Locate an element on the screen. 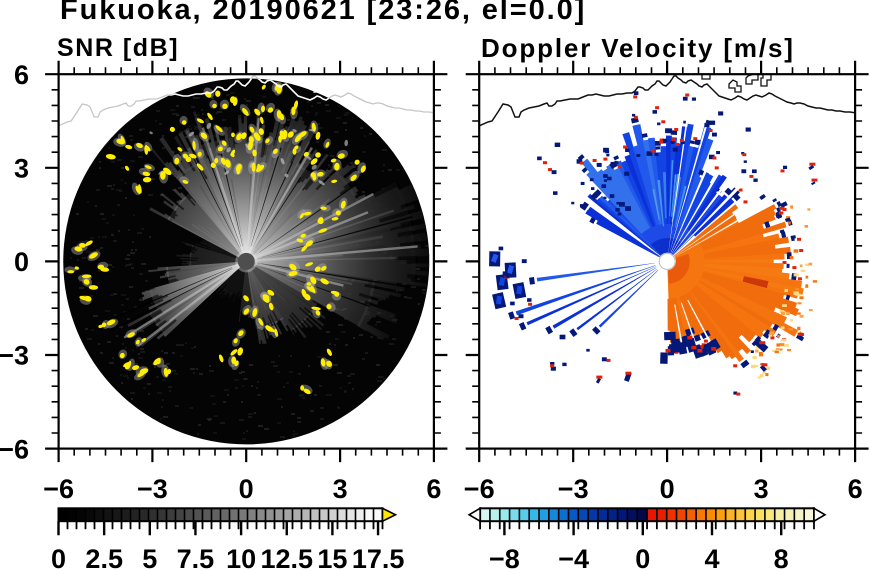  svg-text: −4 is located at coordinates (573, 557).